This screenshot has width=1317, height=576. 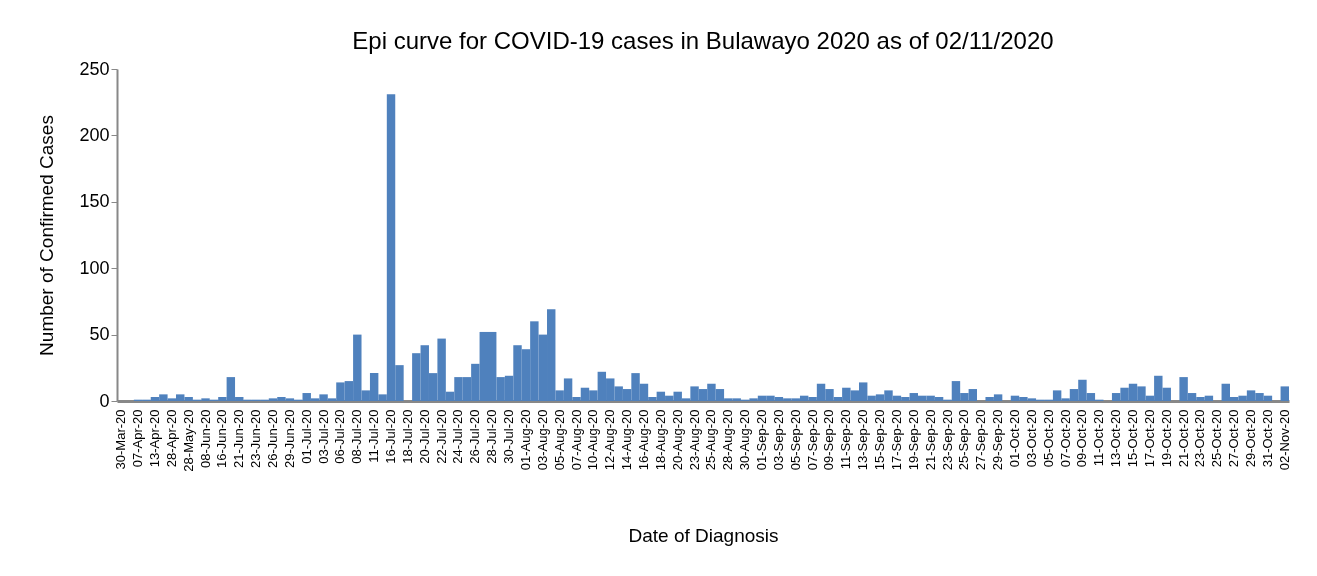 What do you see at coordinates (525, 440) in the screenshot?
I see `x-tick-label: 01-Aug-20` at bounding box center [525, 440].